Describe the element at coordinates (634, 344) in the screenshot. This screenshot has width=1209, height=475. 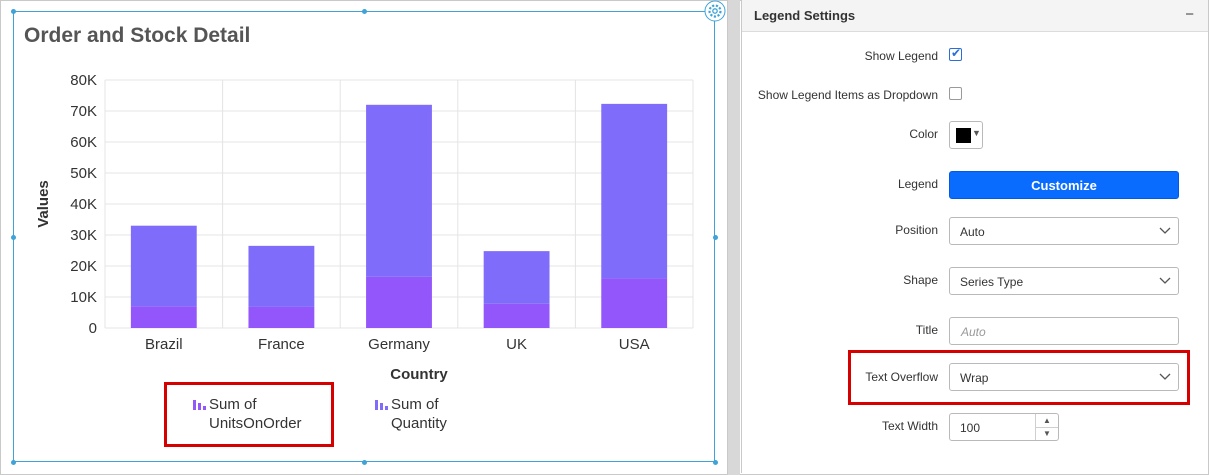
I see `x-tick-label: USA` at that location.